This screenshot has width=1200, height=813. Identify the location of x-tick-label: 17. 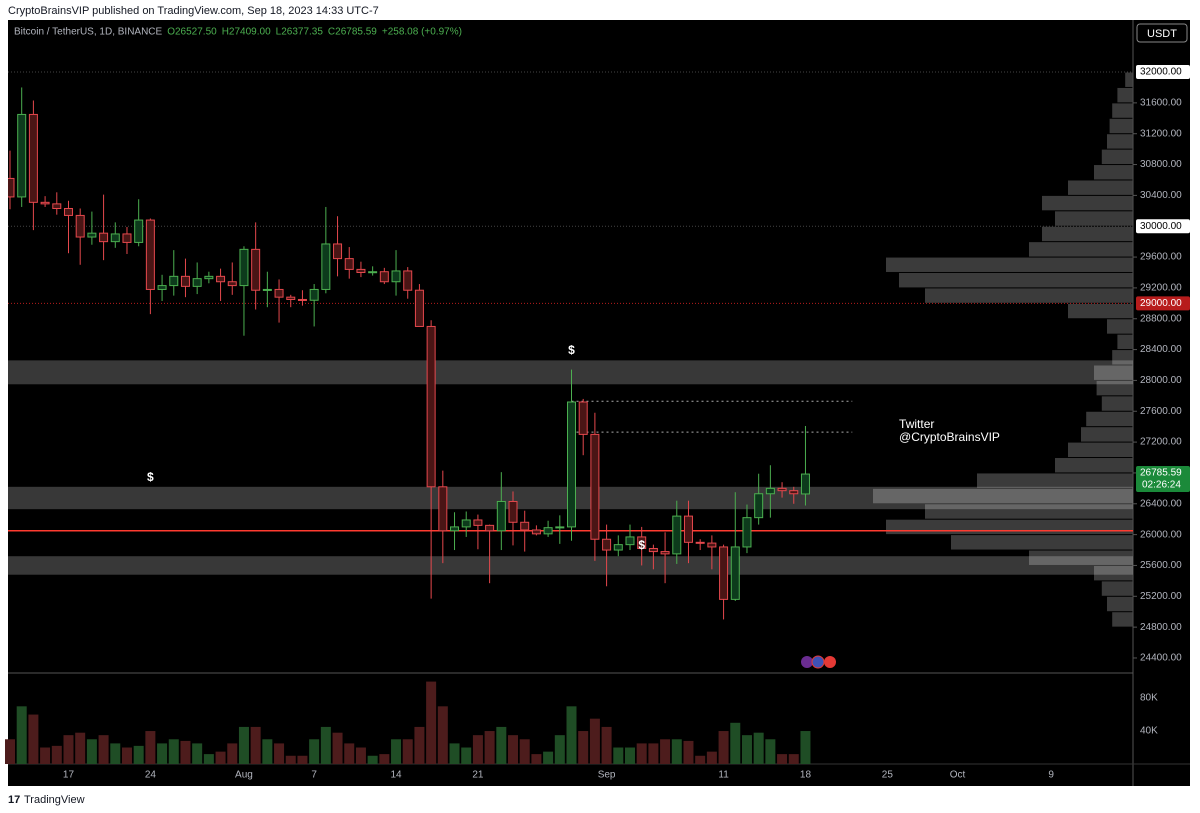
(69, 775).